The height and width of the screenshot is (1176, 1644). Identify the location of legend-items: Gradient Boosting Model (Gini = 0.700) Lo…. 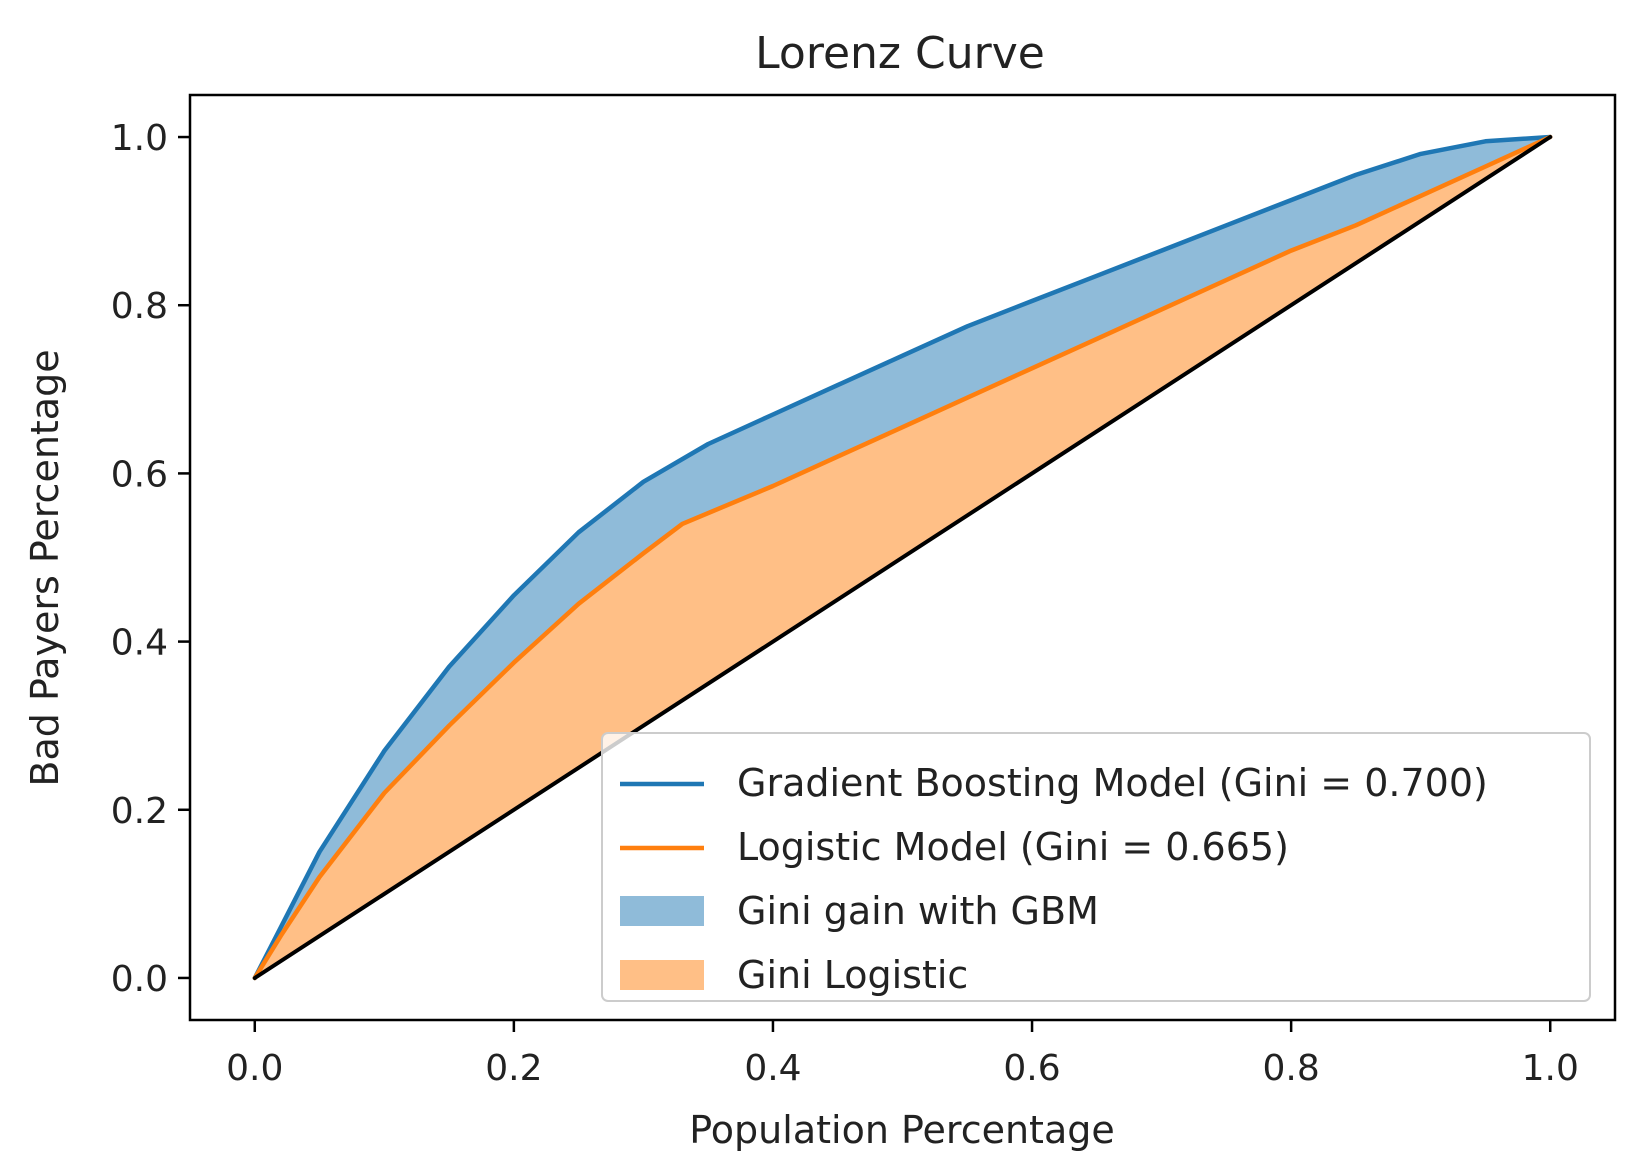
(1054, 879).